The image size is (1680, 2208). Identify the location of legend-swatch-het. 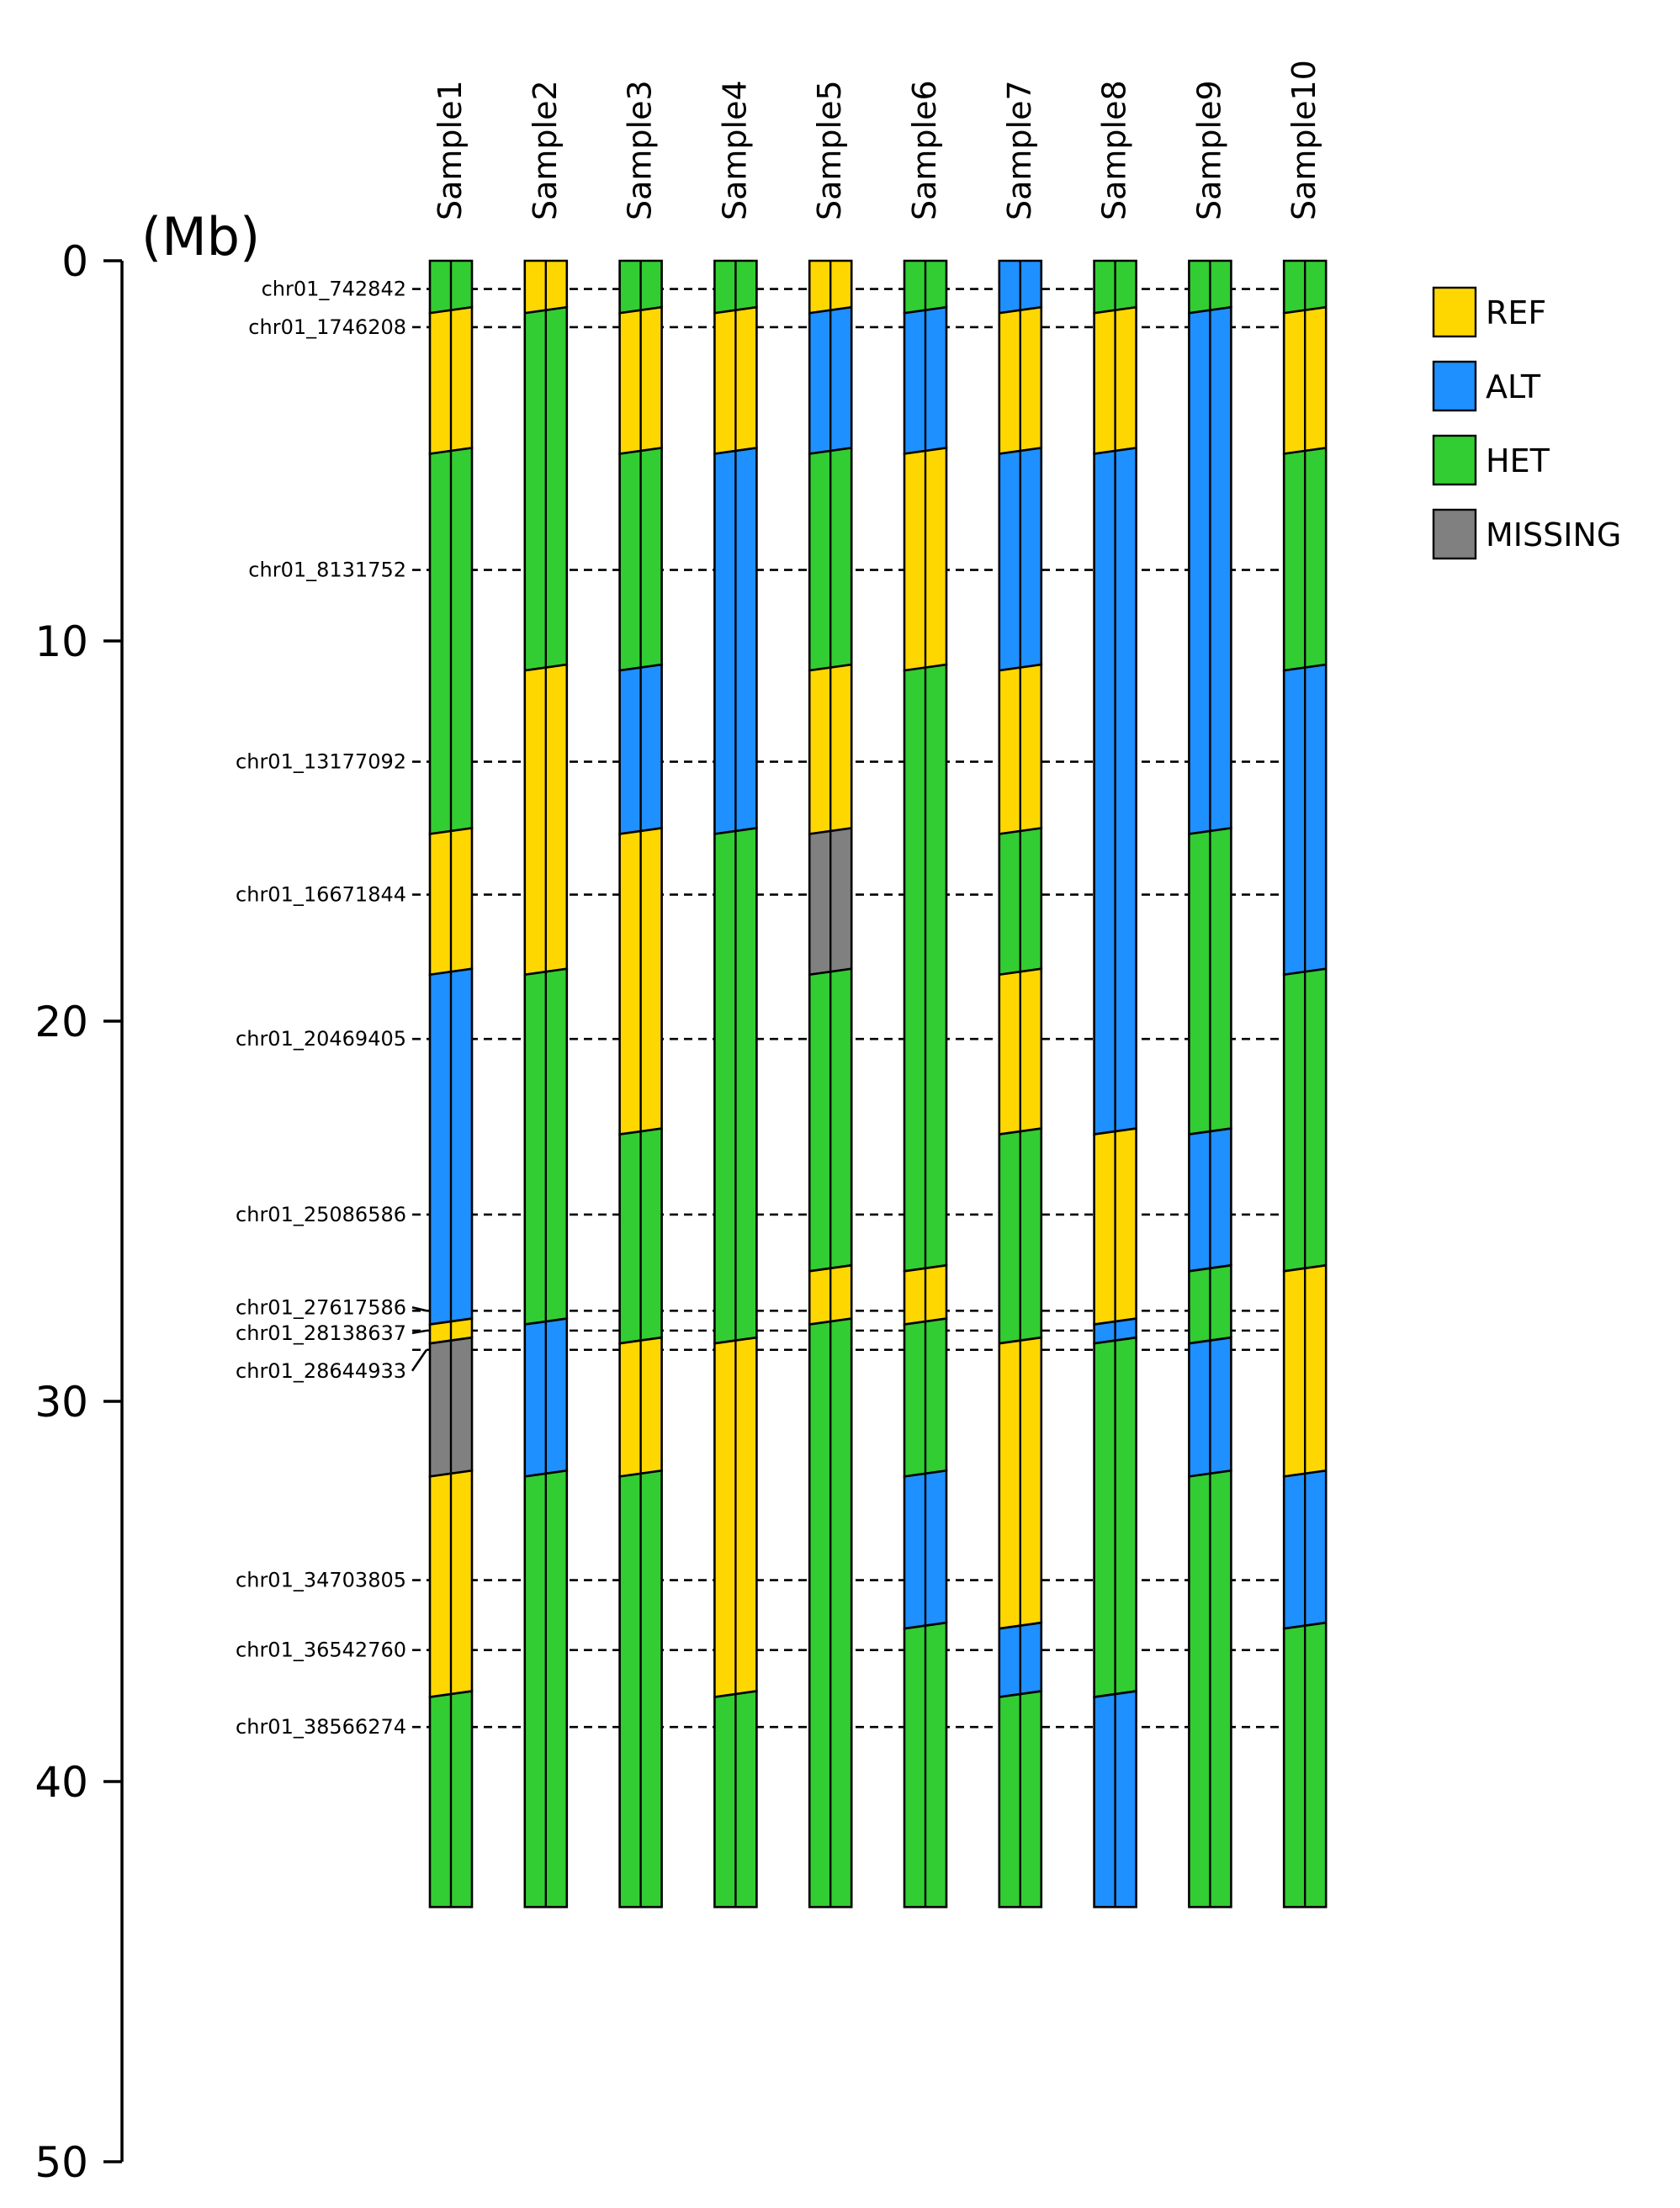
(1454, 460).